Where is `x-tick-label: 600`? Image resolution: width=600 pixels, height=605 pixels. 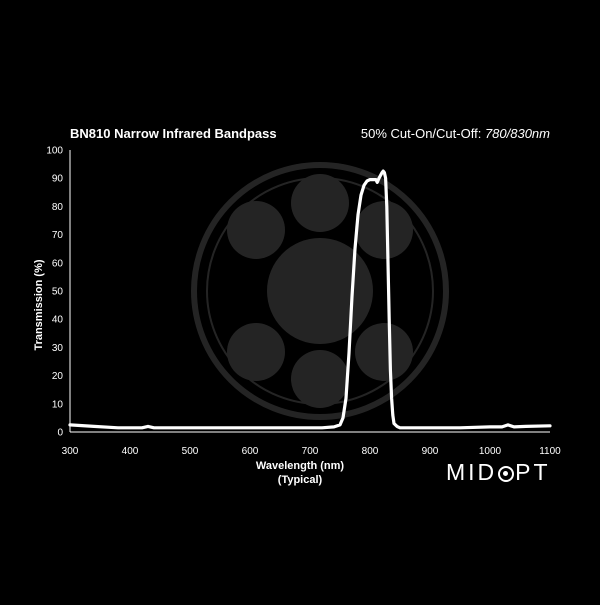
x-tick-label: 600 is located at coordinates (250, 451).